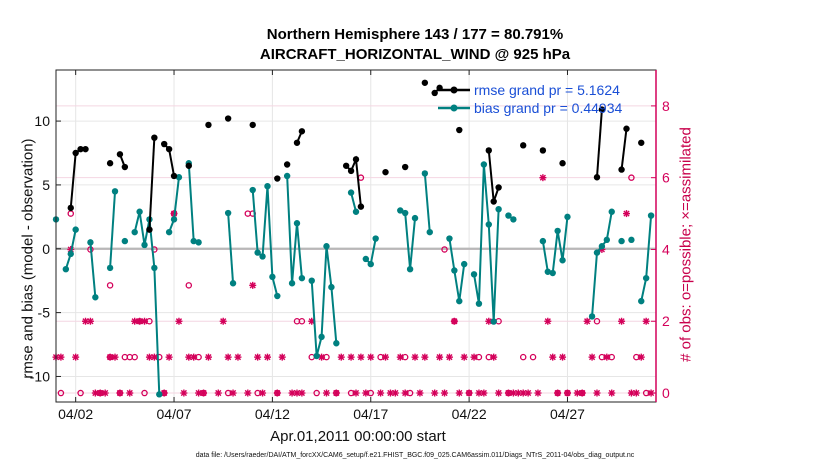 The image size is (830, 470). Describe the element at coordinates (40, 376) in the screenshot. I see `y-tick-label: -10` at that location.